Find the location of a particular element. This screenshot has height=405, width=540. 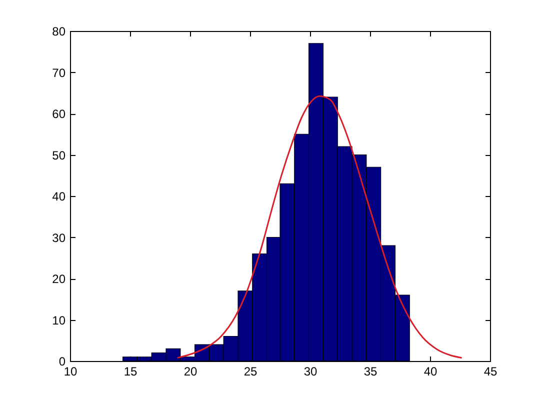

y-tick-label: 40 is located at coordinates (59, 197).